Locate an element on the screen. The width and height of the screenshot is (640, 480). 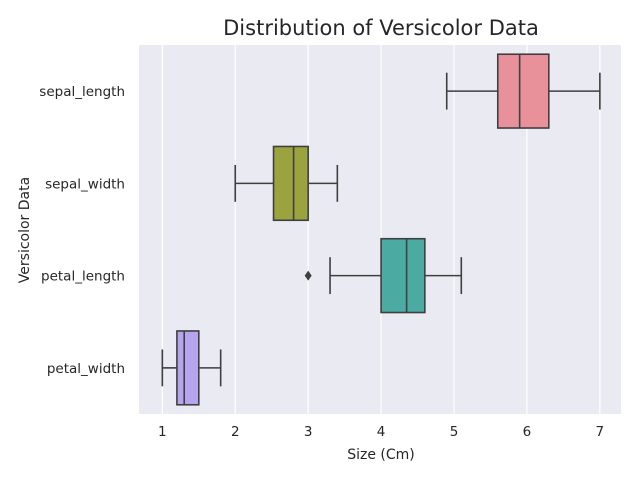
x-tick-label: 2 is located at coordinates (235, 432).